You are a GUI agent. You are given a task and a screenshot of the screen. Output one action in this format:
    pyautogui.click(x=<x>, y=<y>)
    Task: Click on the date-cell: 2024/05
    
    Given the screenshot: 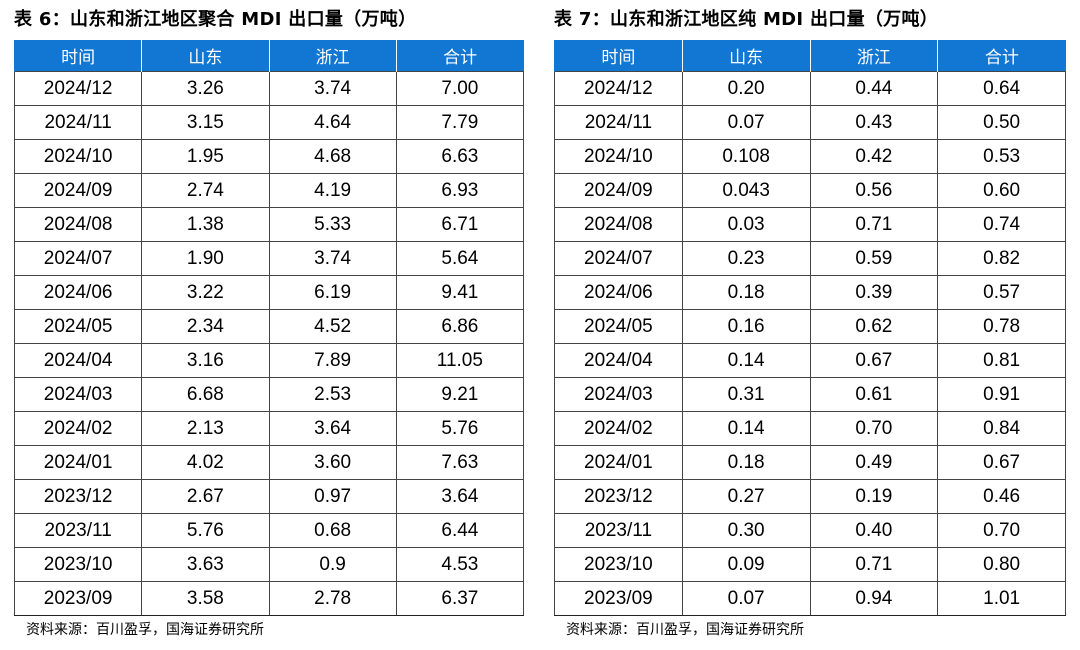 What is the action you would take?
    pyautogui.click(x=618, y=326)
    